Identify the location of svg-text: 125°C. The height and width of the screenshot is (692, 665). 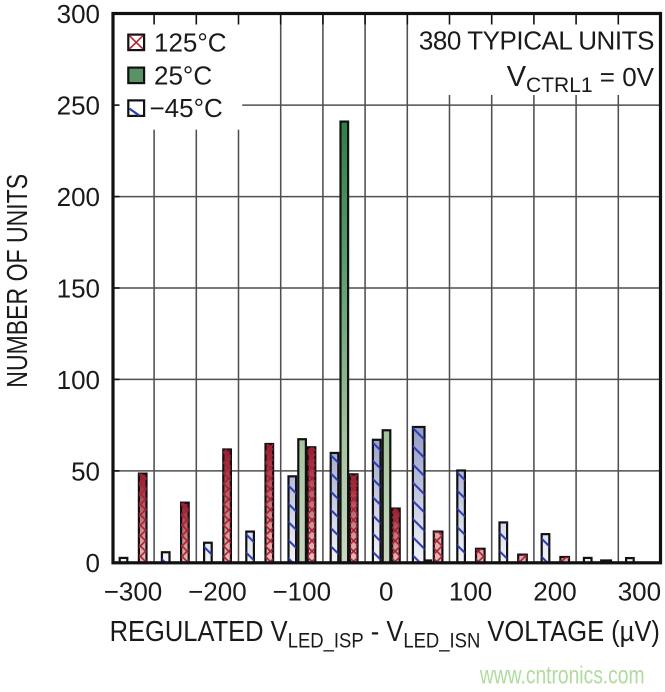
(190, 42).